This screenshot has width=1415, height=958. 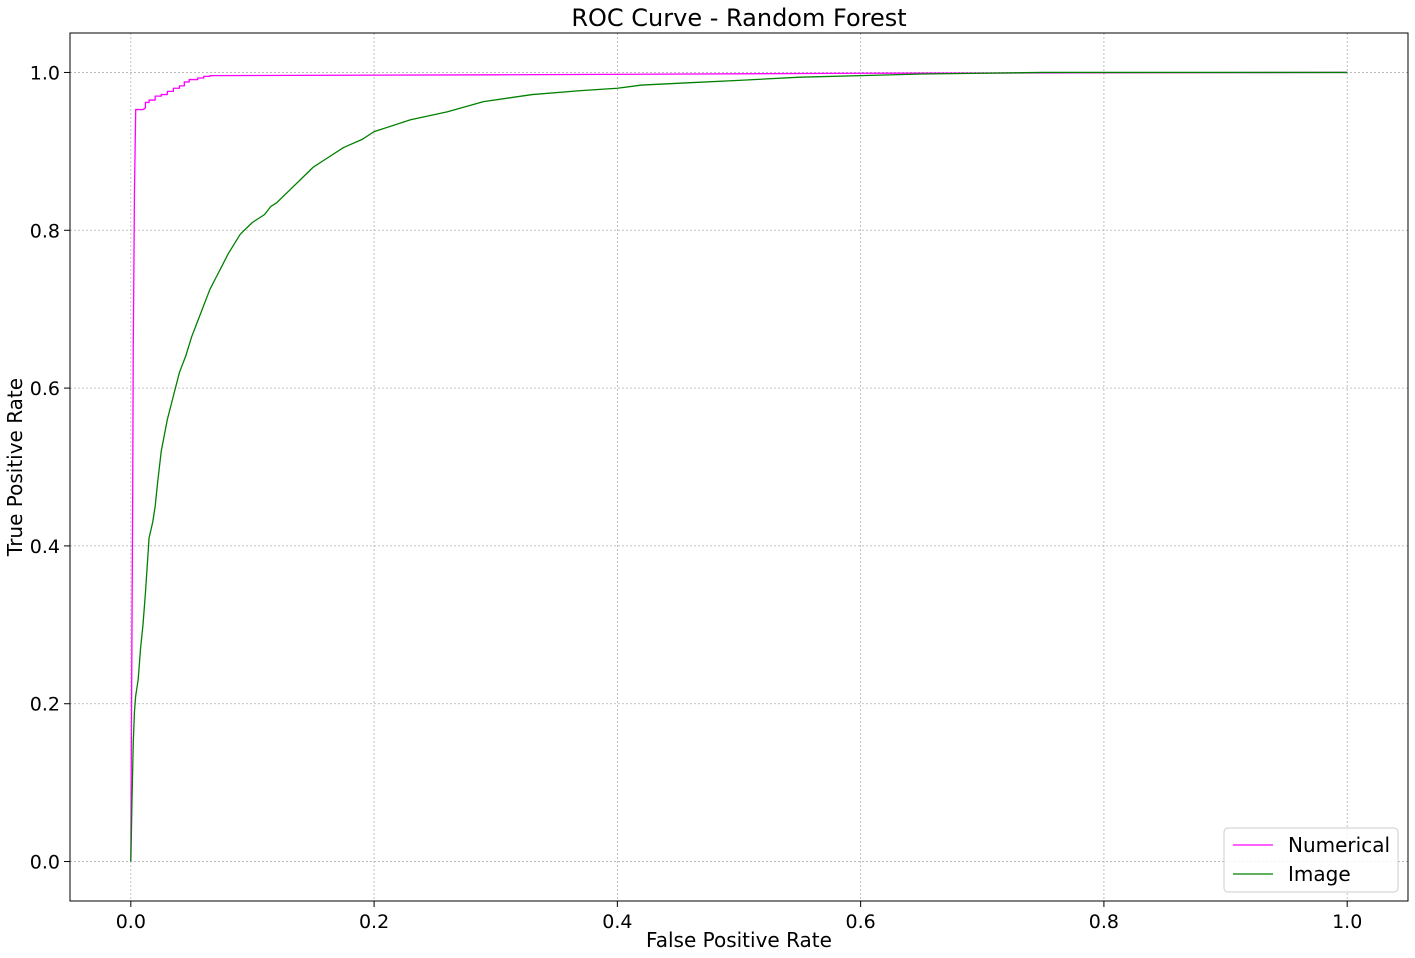 What do you see at coordinates (1339, 845) in the screenshot?
I see `legend-label-numerical: Numerical` at bounding box center [1339, 845].